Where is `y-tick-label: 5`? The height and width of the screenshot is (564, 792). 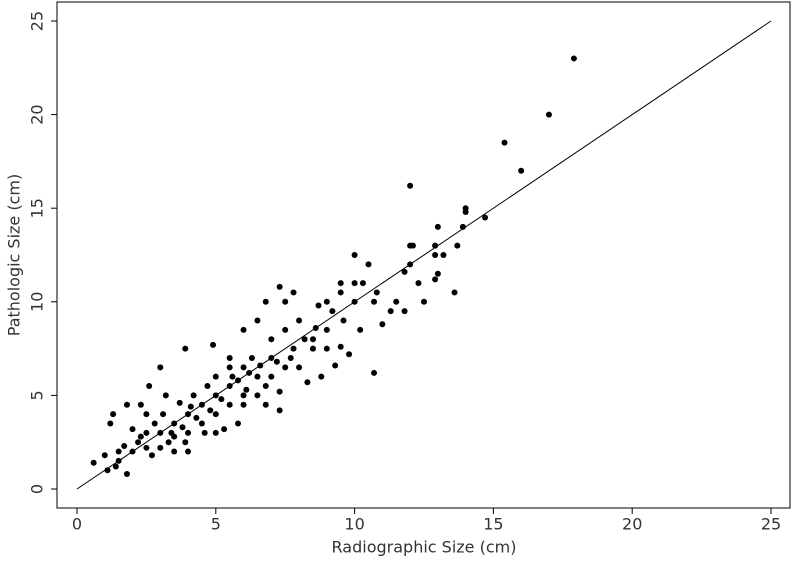 y-tick-label: 5 is located at coordinates (37, 395).